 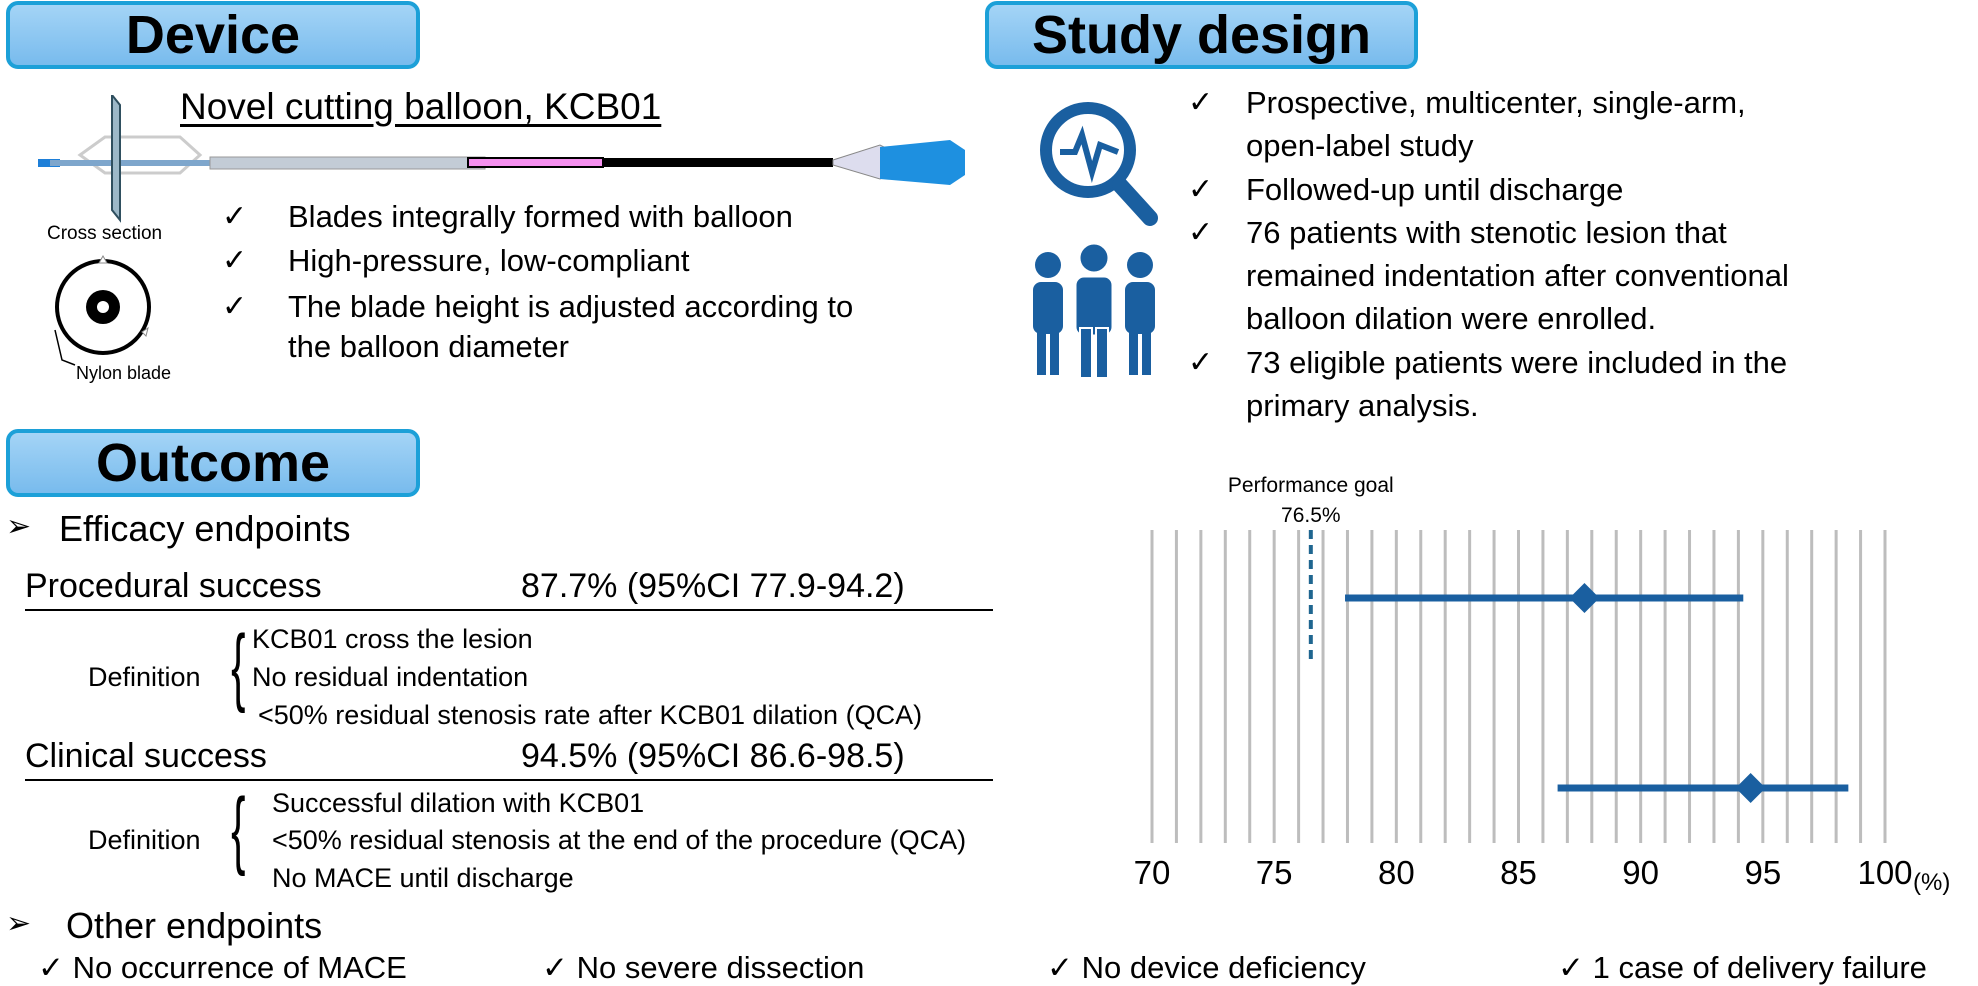 What do you see at coordinates (1435, 189) in the screenshot?
I see `study-bullet: Followed-up until discharge` at bounding box center [1435, 189].